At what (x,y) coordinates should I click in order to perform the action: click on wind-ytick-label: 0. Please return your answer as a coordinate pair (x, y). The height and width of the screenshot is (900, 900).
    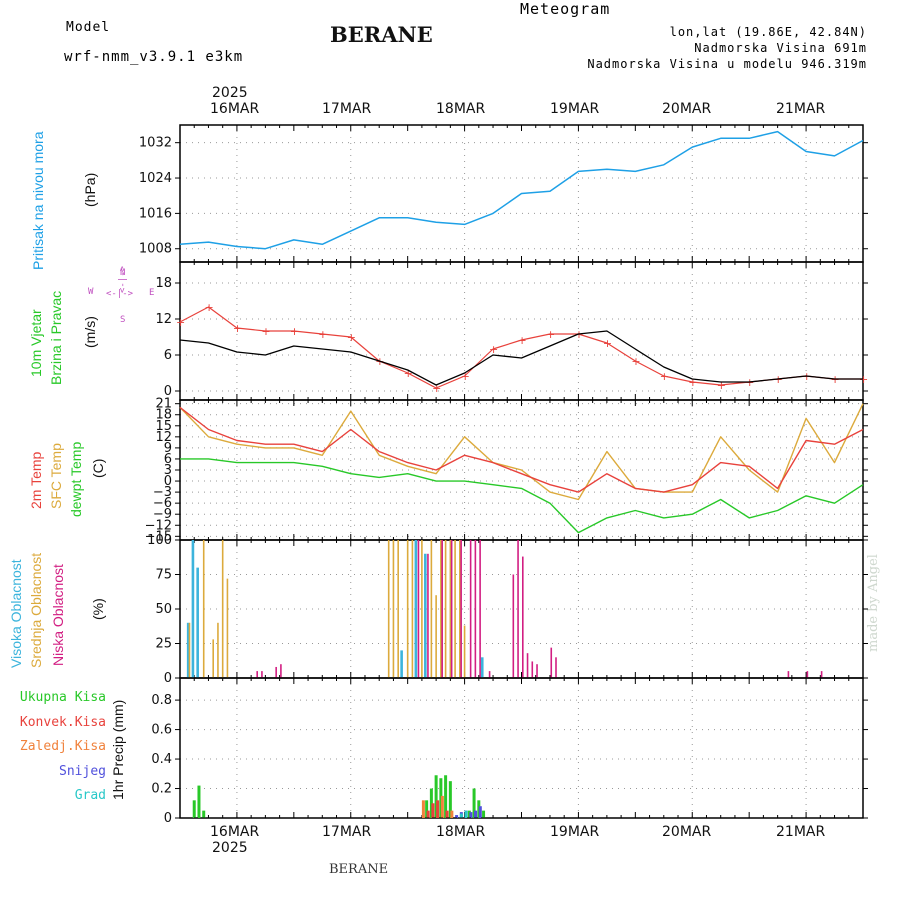
    Looking at the image, I should click on (168, 391).